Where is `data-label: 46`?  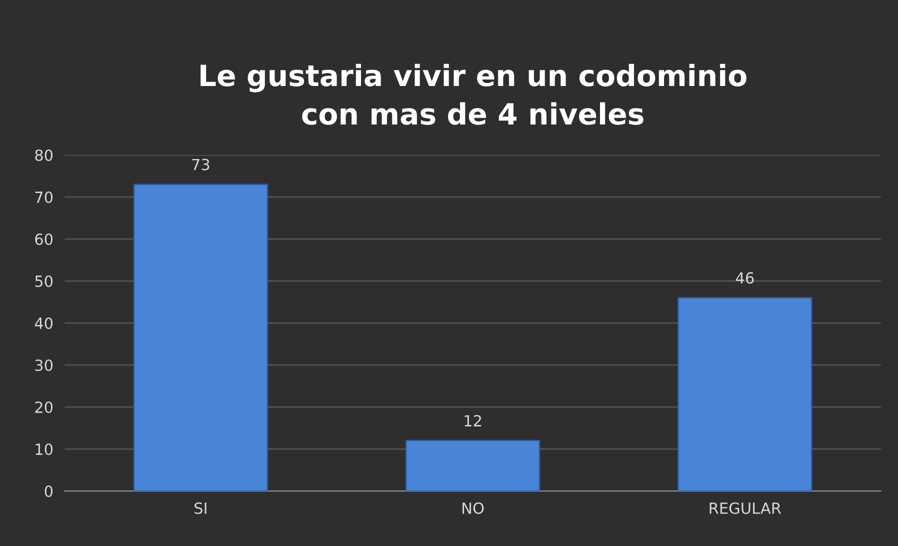 data-label: 46 is located at coordinates (745, 278).